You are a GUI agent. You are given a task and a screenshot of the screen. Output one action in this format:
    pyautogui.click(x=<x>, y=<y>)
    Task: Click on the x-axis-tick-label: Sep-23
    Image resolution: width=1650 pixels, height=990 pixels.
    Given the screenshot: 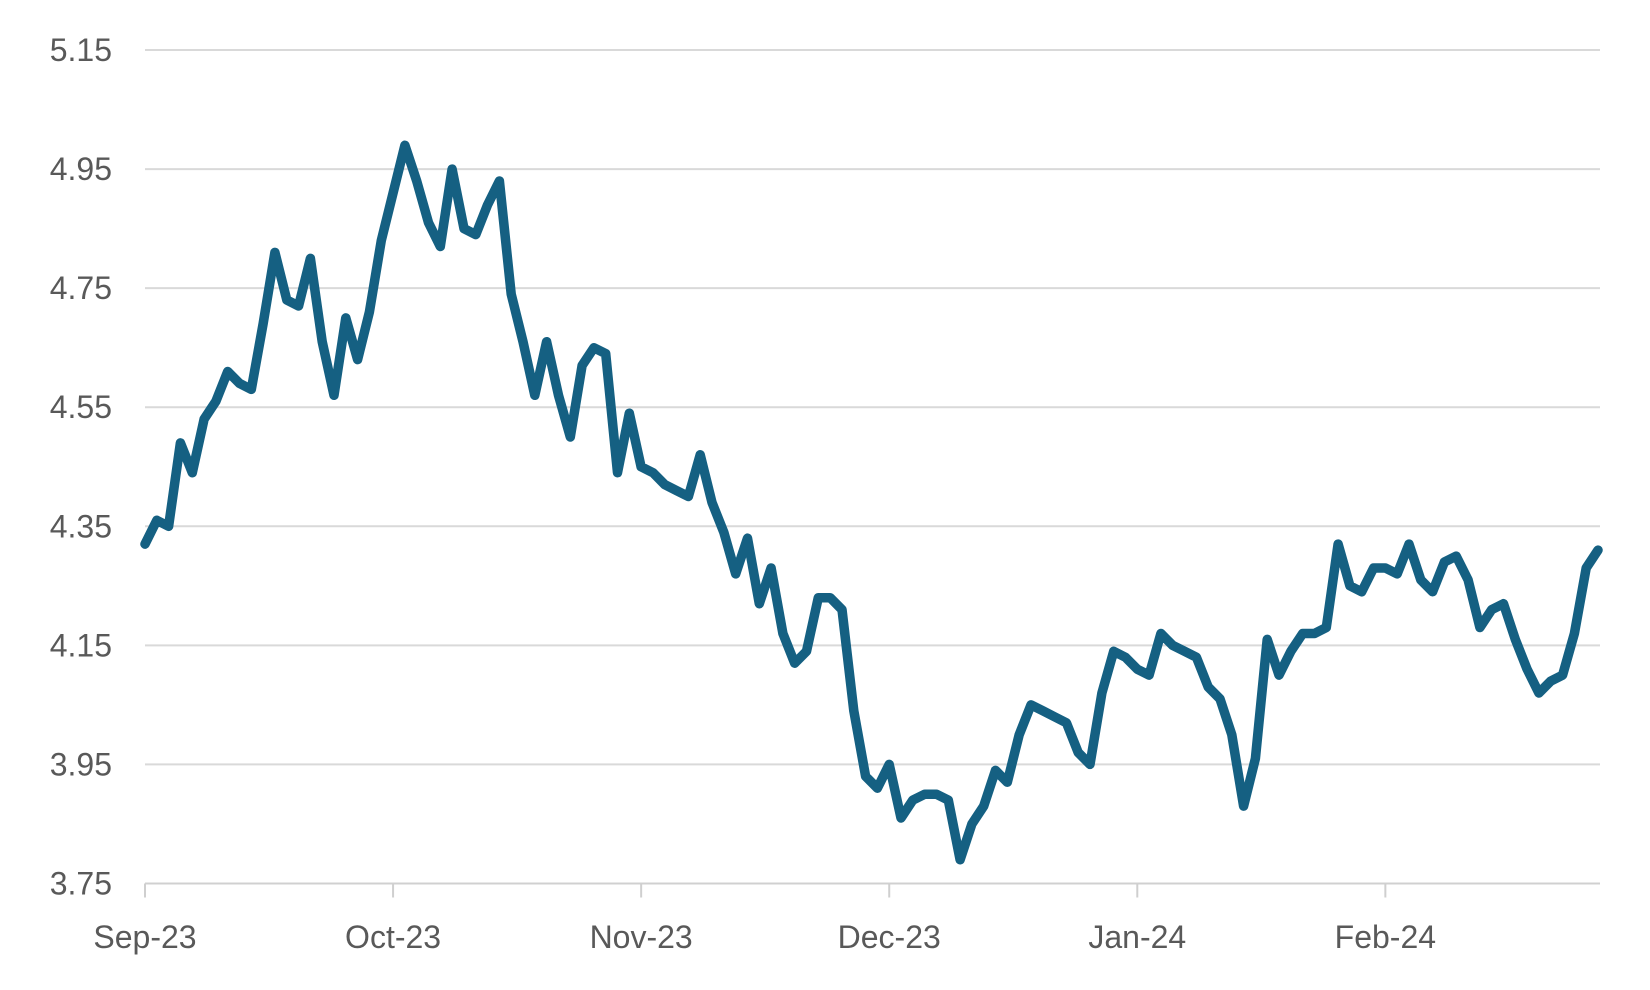 What is the action you would take?
    pyautogui.click(x=144, y=937)
    